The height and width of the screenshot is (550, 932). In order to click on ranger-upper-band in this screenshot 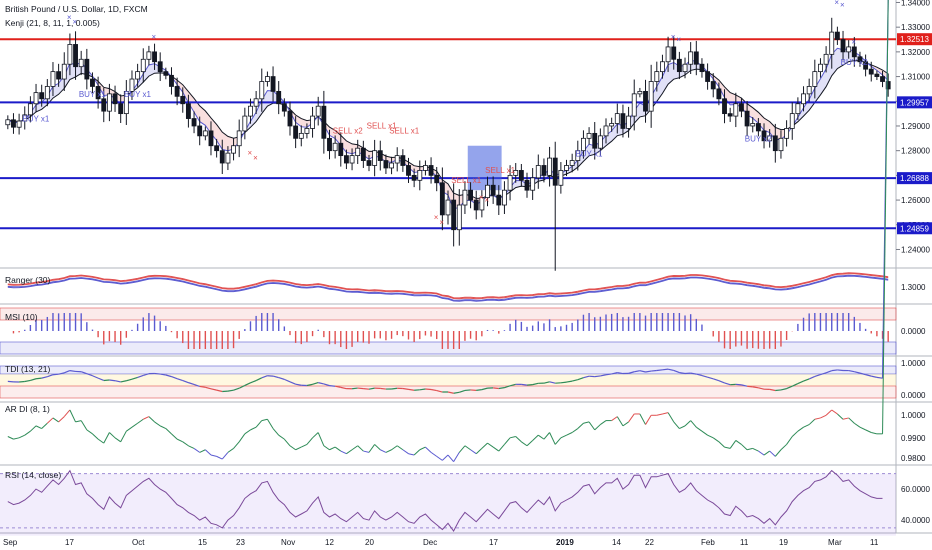, I will do `click(448, 286)`.